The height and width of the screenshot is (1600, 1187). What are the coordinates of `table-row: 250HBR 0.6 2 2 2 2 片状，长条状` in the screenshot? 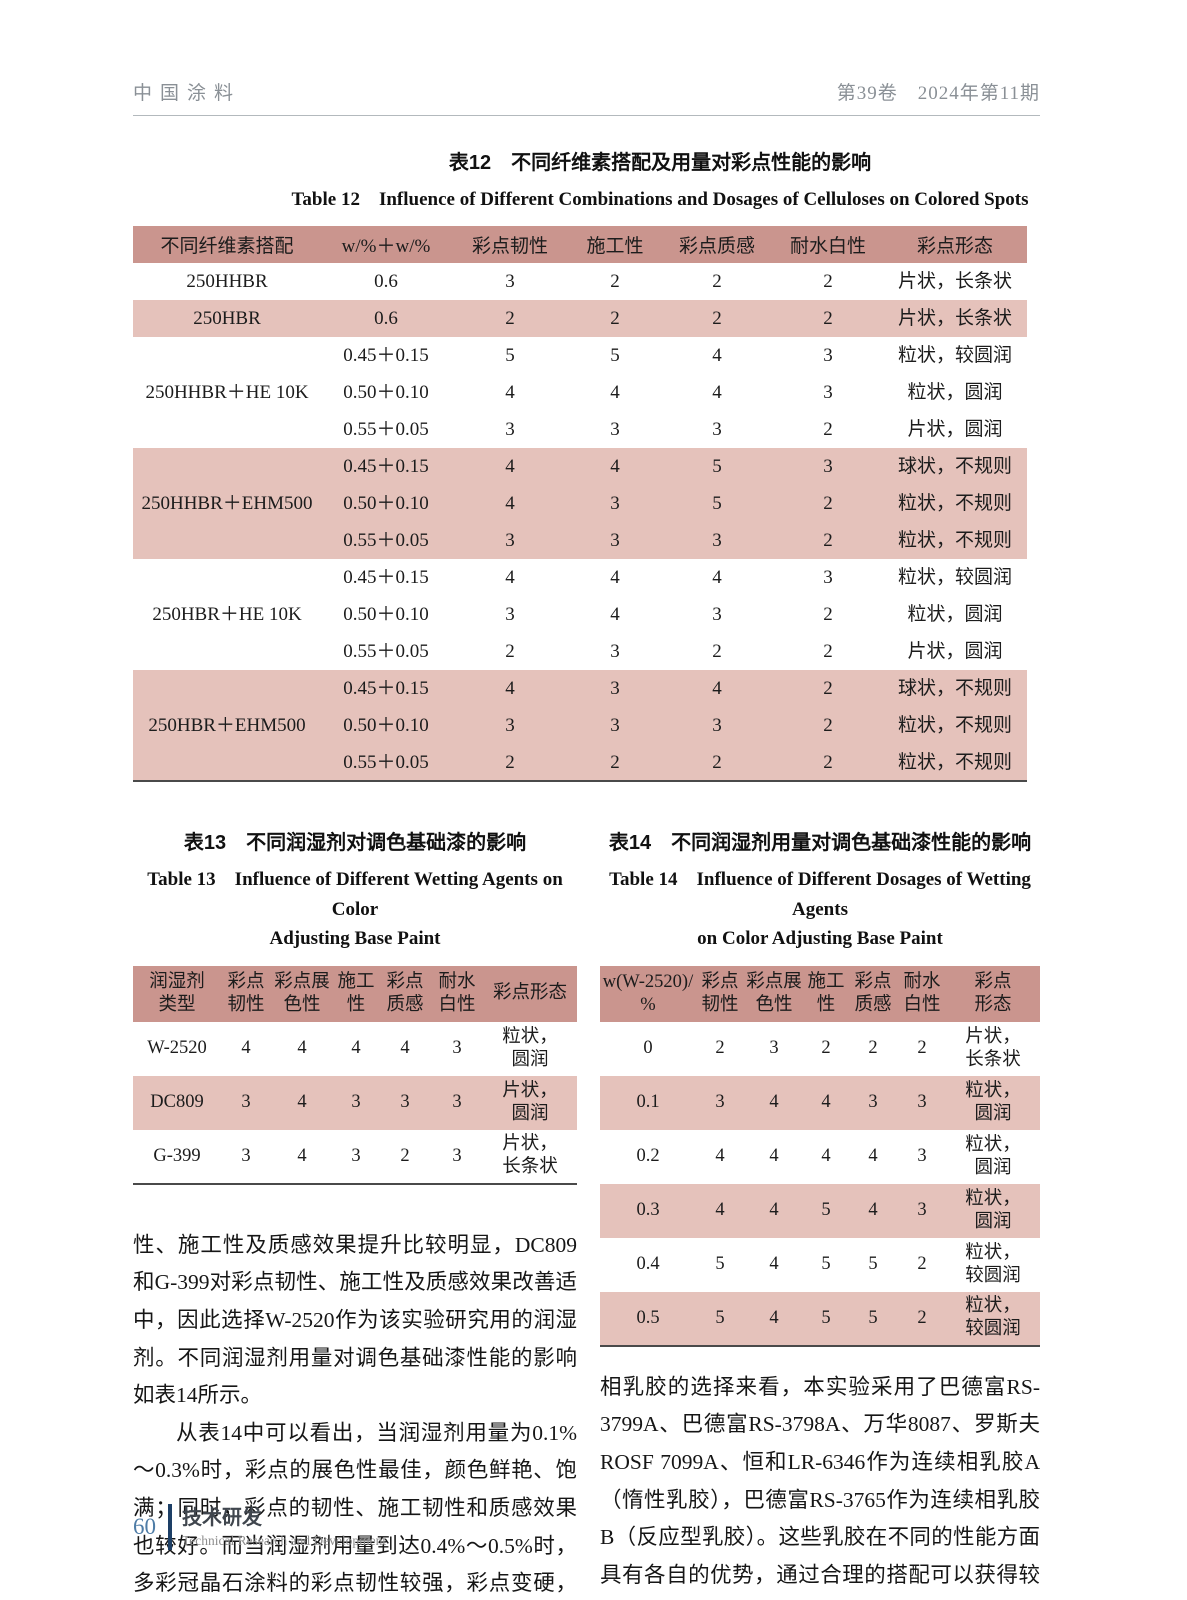 It's located at (580, 319).